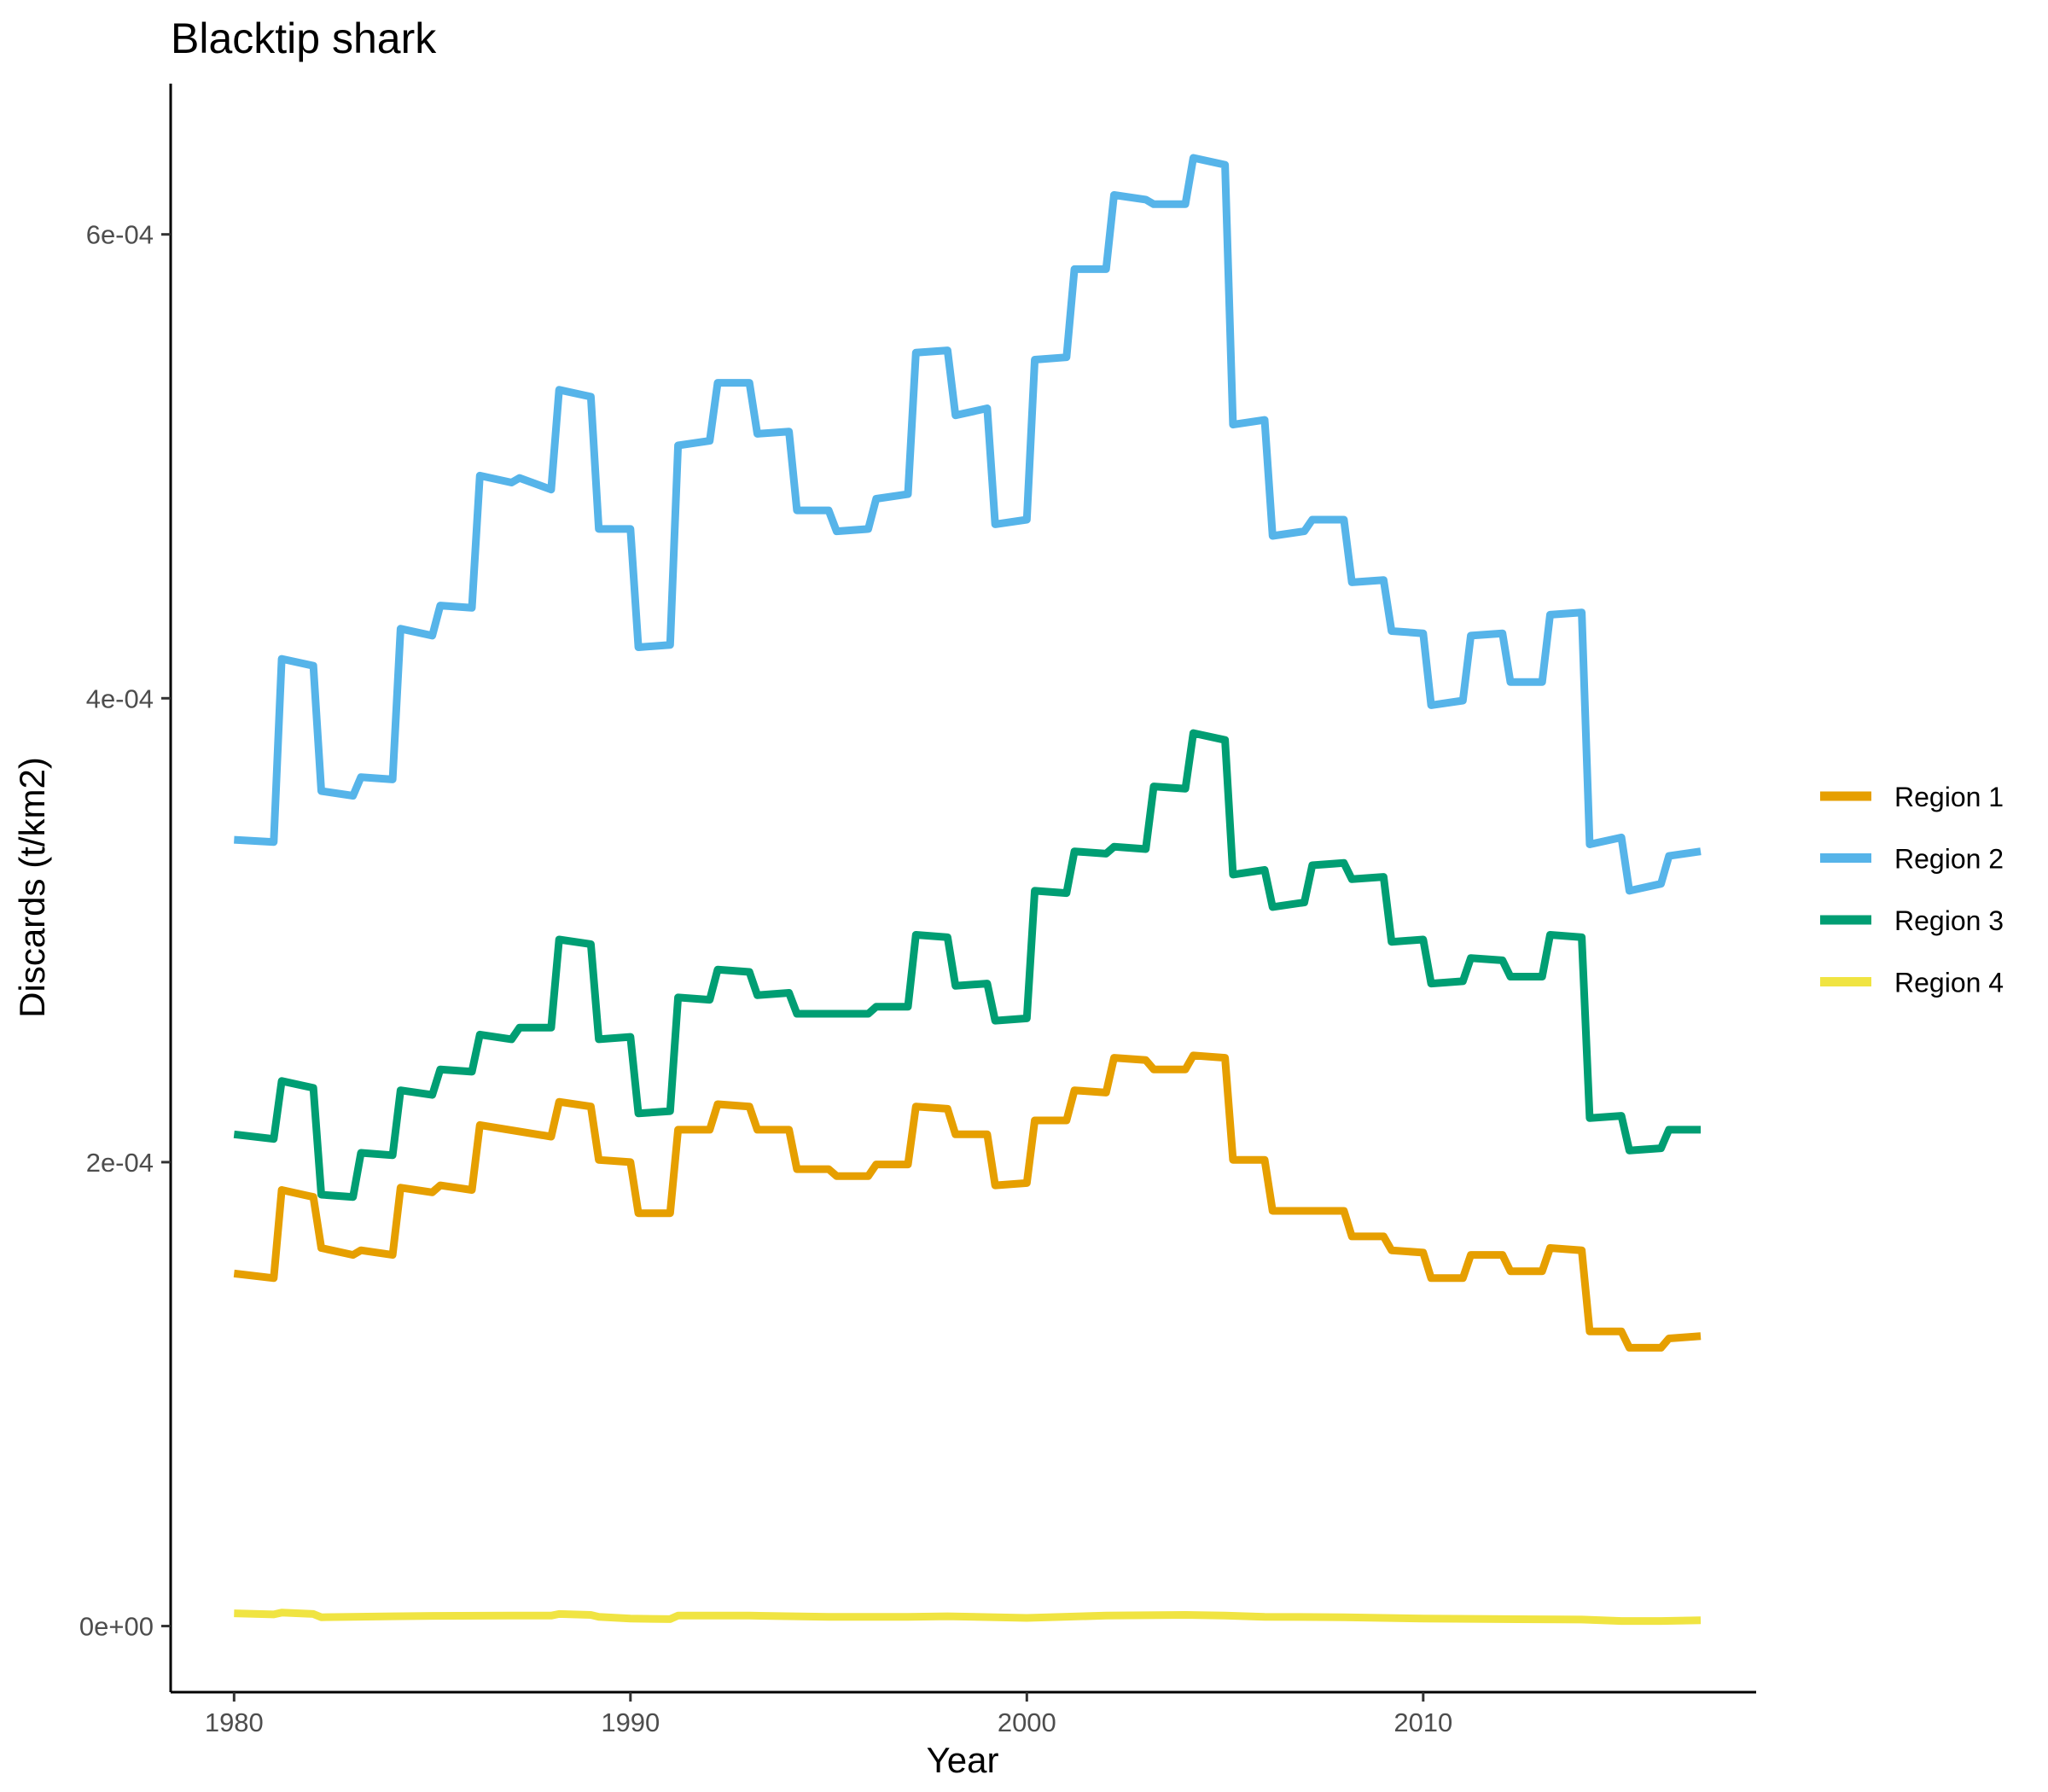 This screenshot has width=2048, height=1792. I want to click on y-tick-label: 2e-04, so click(120, 1163).